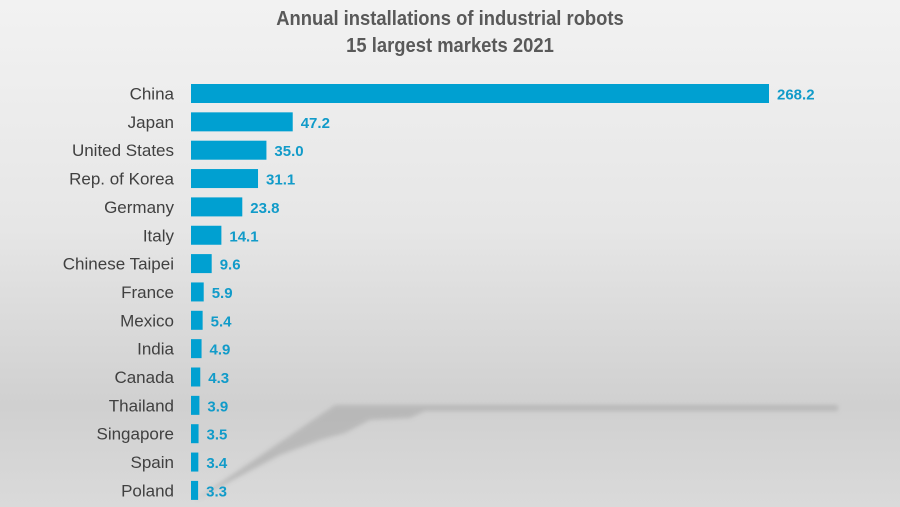  Describe the element at coordinates (288, 151) in the screenshot. I see `value-label: 35.0` at that location.